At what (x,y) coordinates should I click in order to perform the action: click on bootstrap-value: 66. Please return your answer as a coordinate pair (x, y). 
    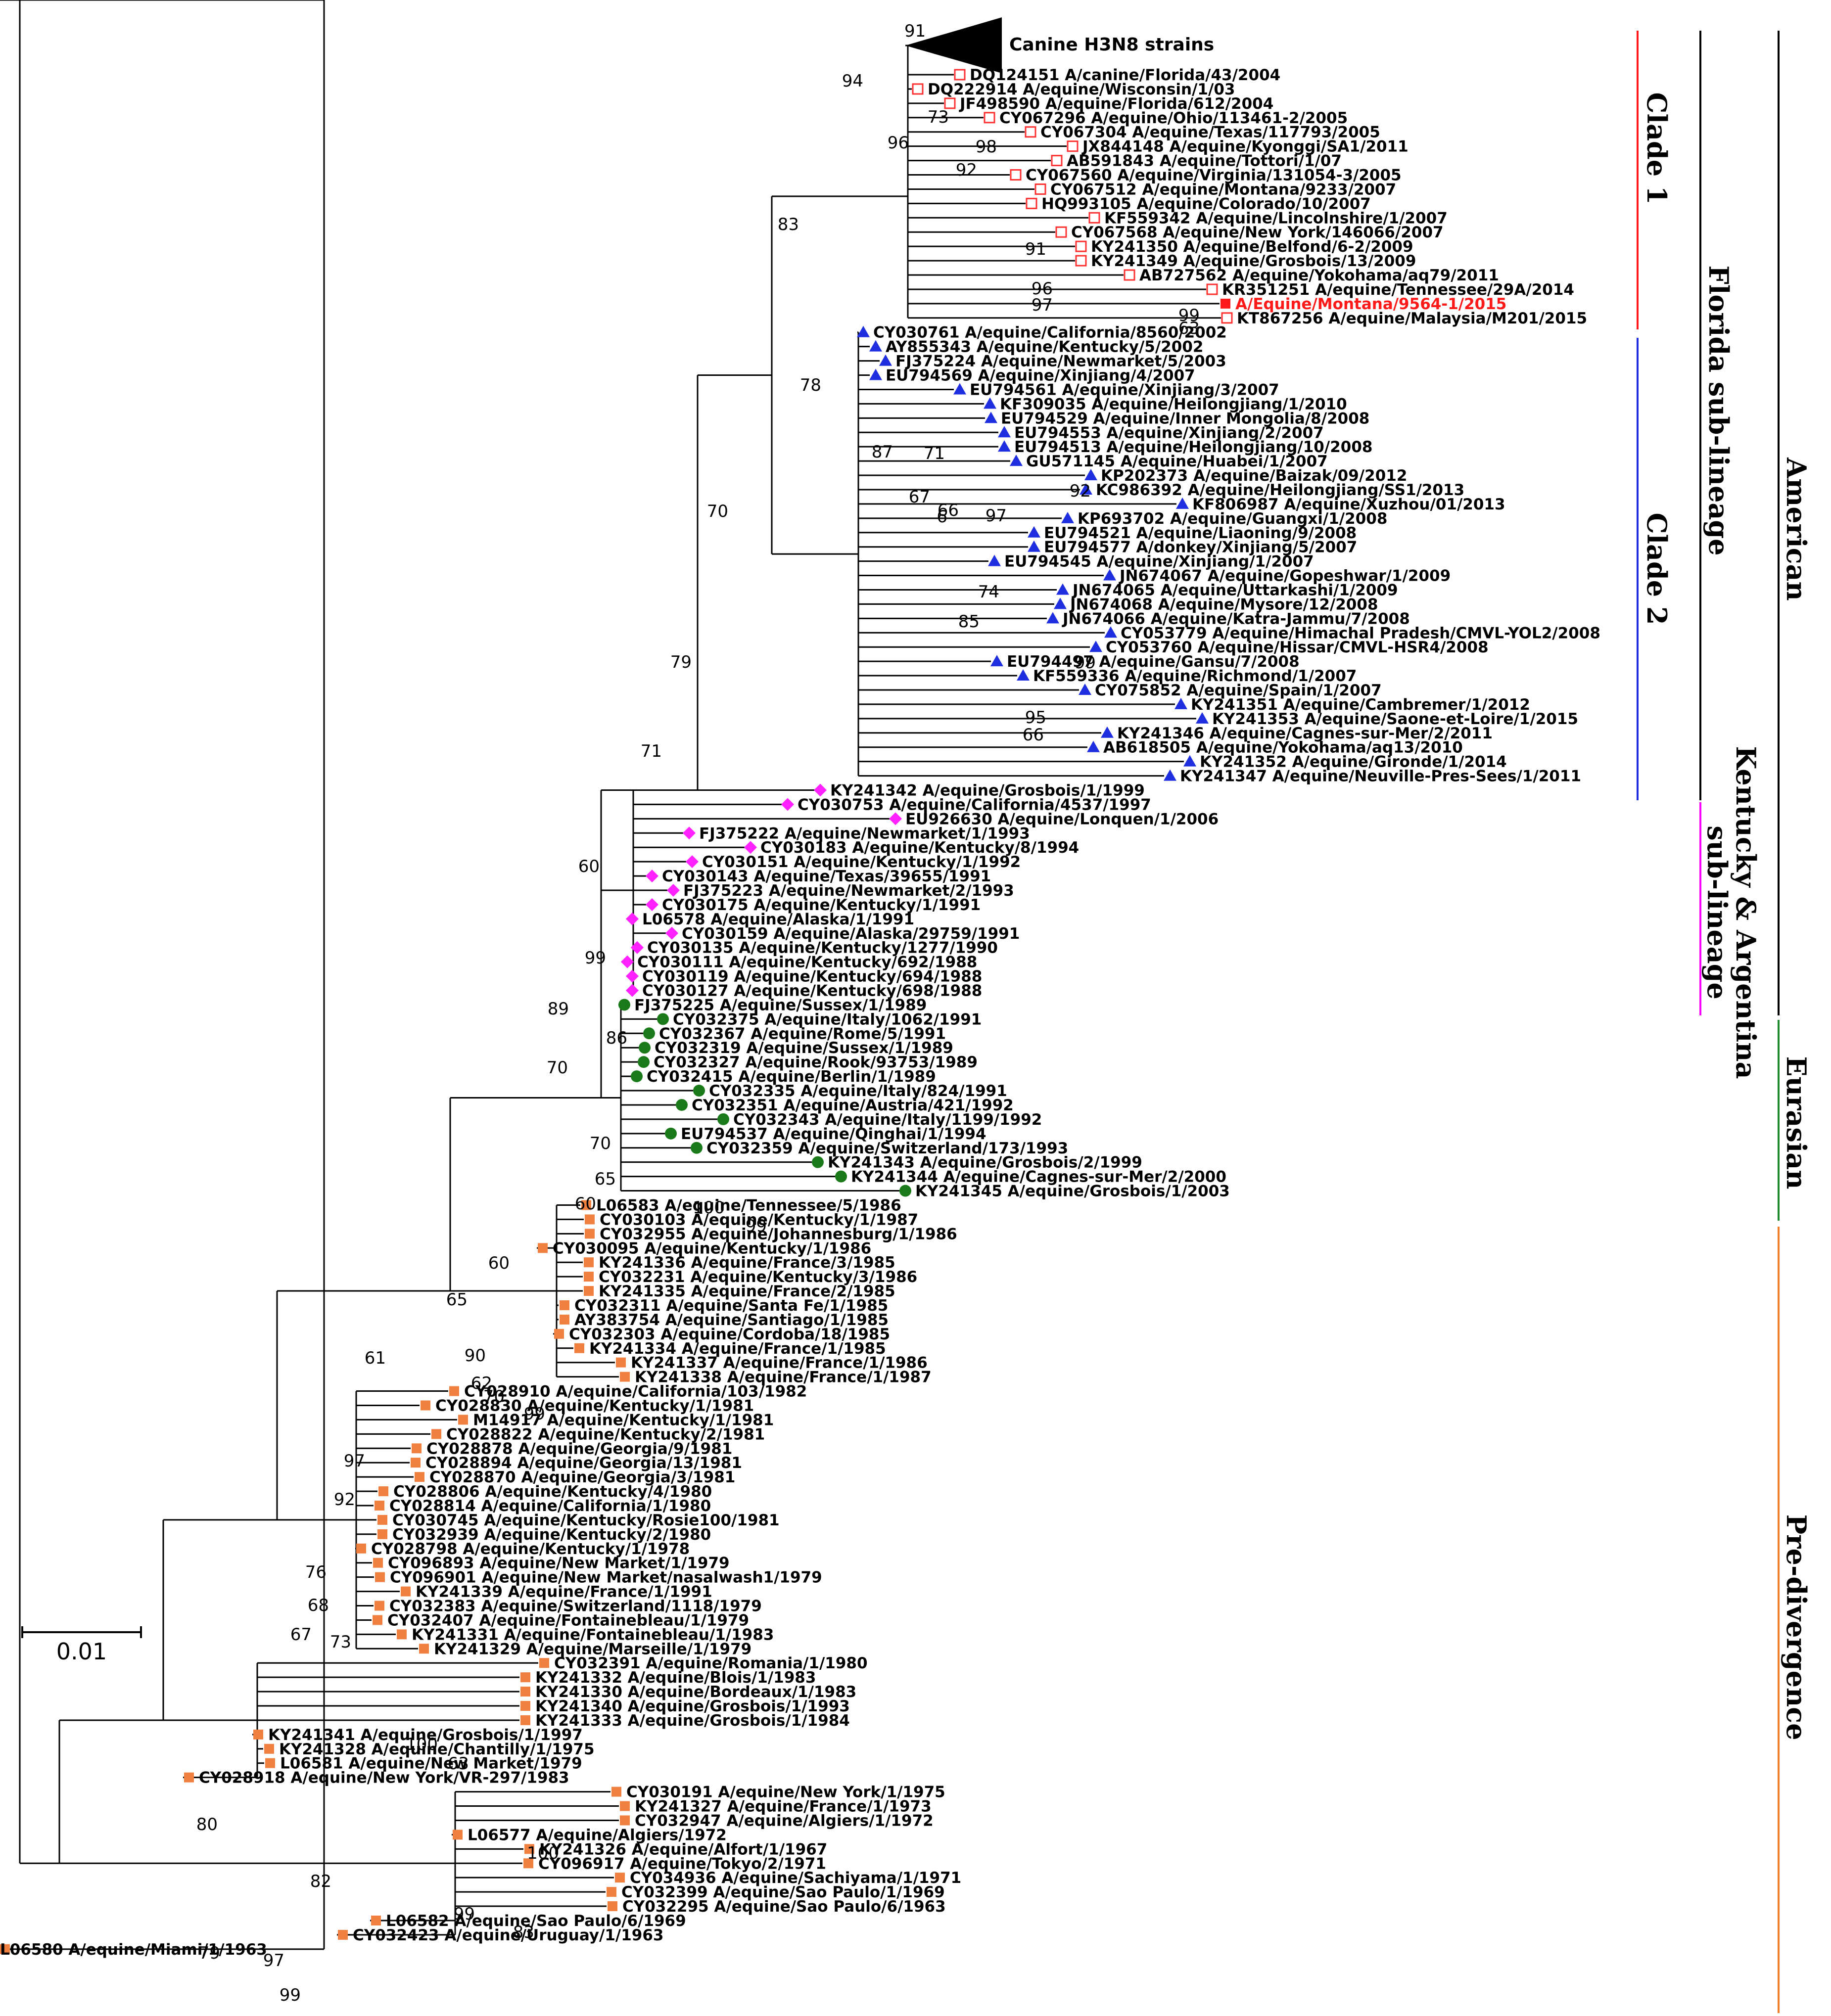
    Looking at the image, I should click on (1033, 735).